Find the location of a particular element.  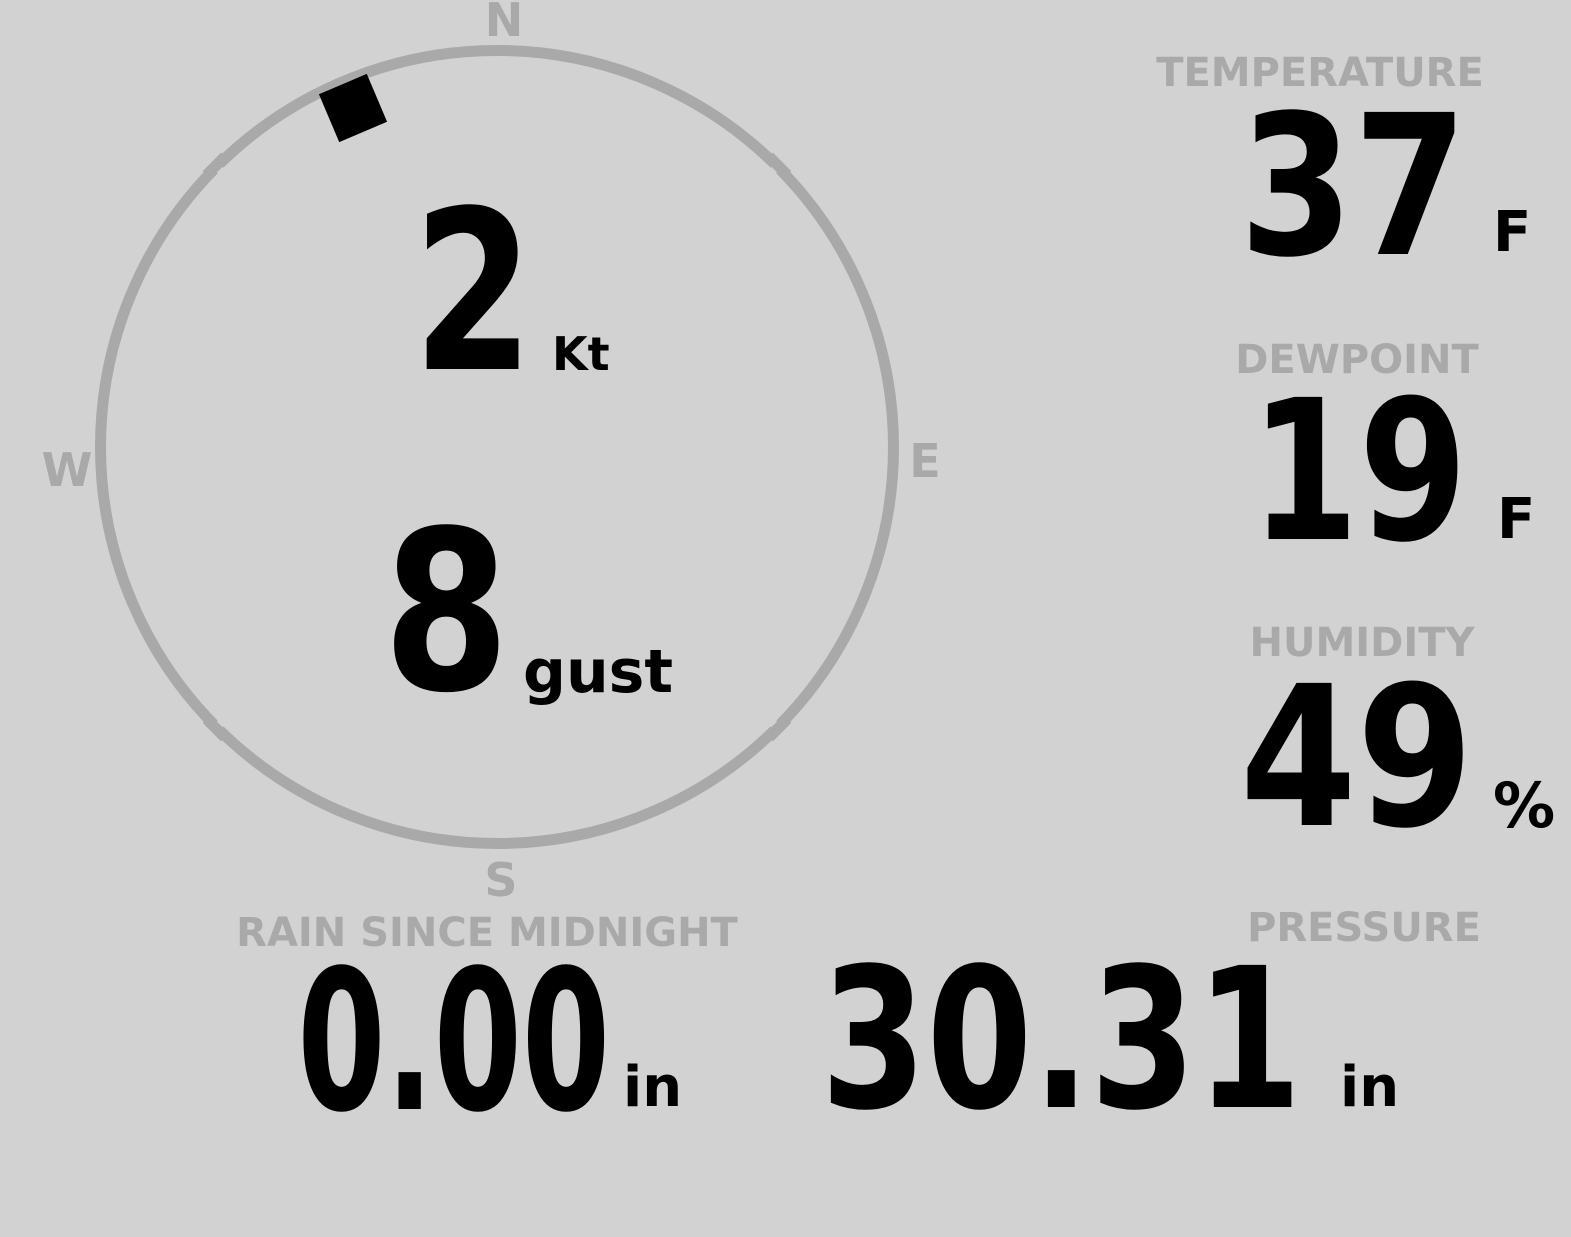

humidity-value: 49 is located at coordinates (1356, 757).